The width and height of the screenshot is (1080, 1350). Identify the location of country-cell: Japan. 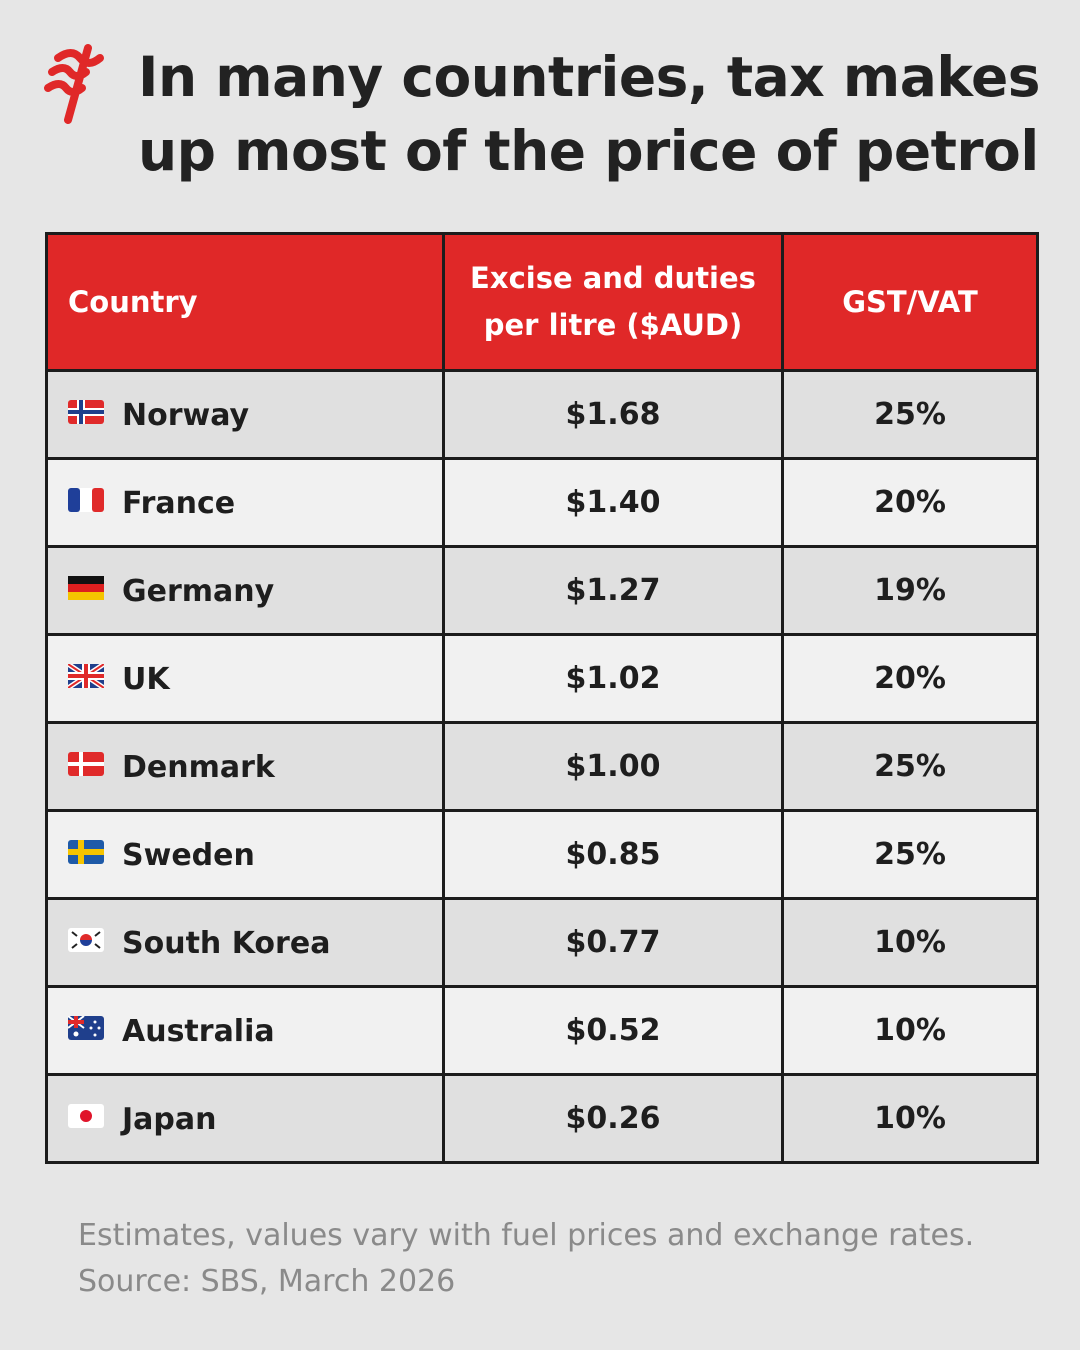
(245, 1118).